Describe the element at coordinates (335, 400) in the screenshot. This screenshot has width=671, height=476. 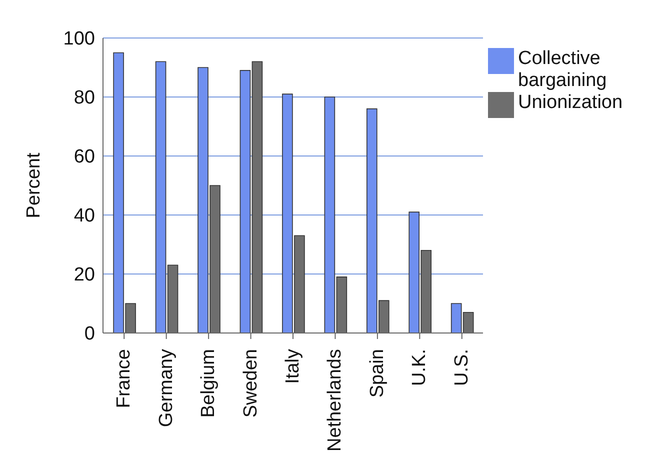
I see `x-tick-label: Netherlands` at that location.